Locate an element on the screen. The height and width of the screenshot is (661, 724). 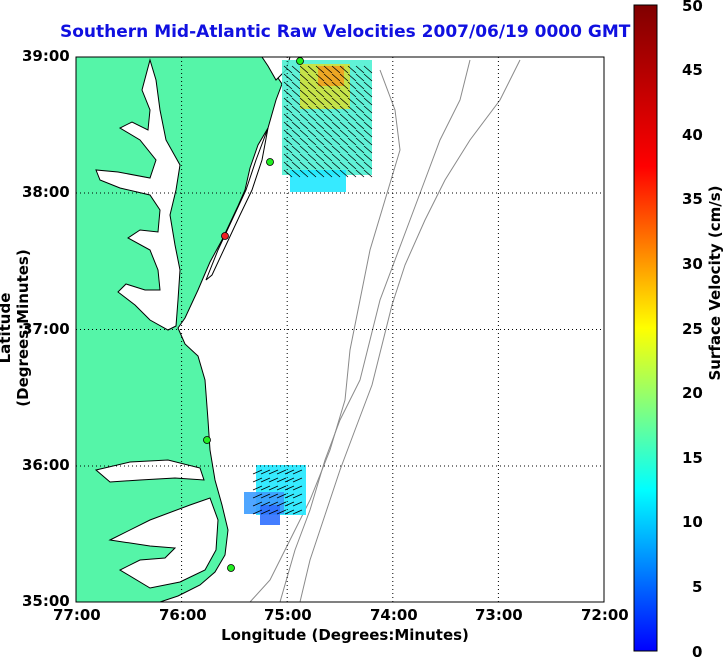
y-axis-label: Latitude (Degrees:Minutes) is located at coordinates (16, 328).